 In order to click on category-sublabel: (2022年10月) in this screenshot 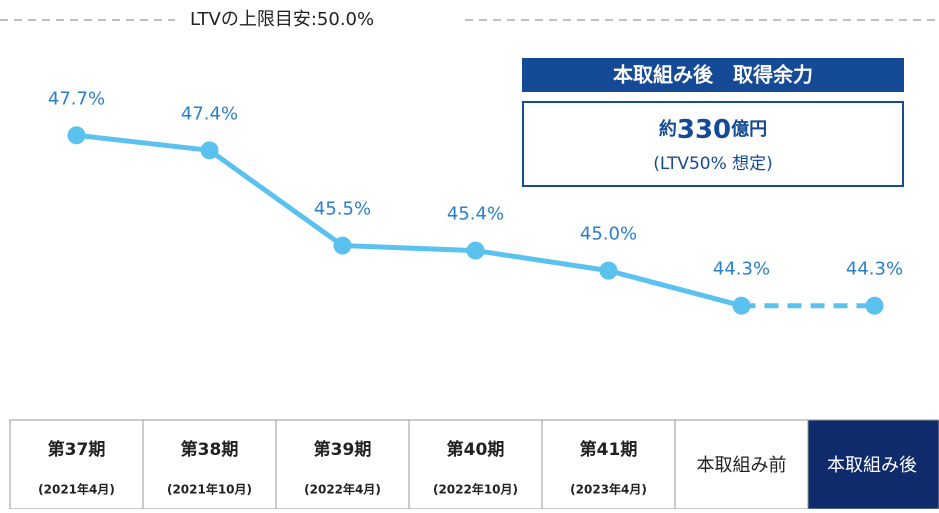, I will do `click(475, 489)`.